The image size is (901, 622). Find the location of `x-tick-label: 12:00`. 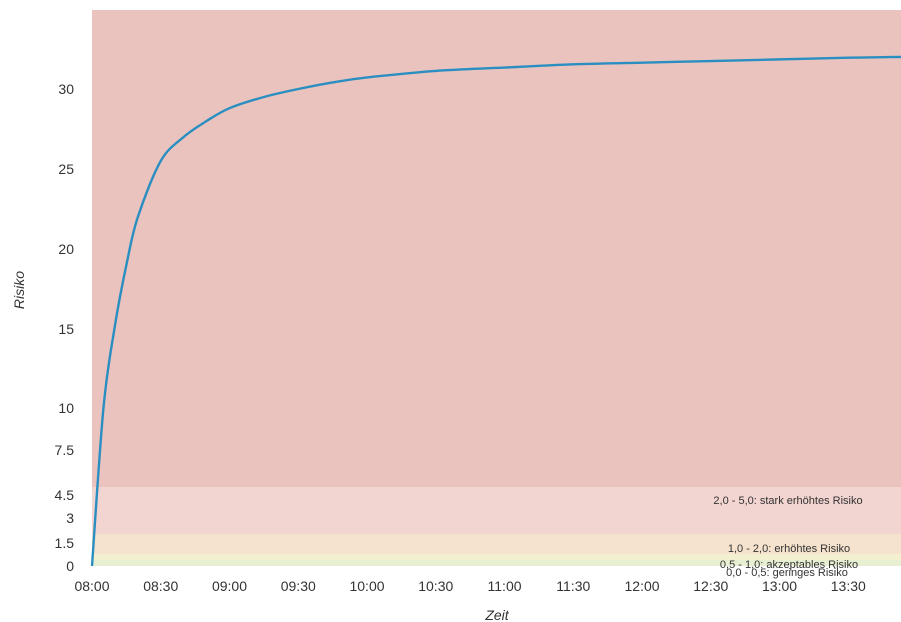

x-tick-label: 12:00 is located at coordinates (642, 586).